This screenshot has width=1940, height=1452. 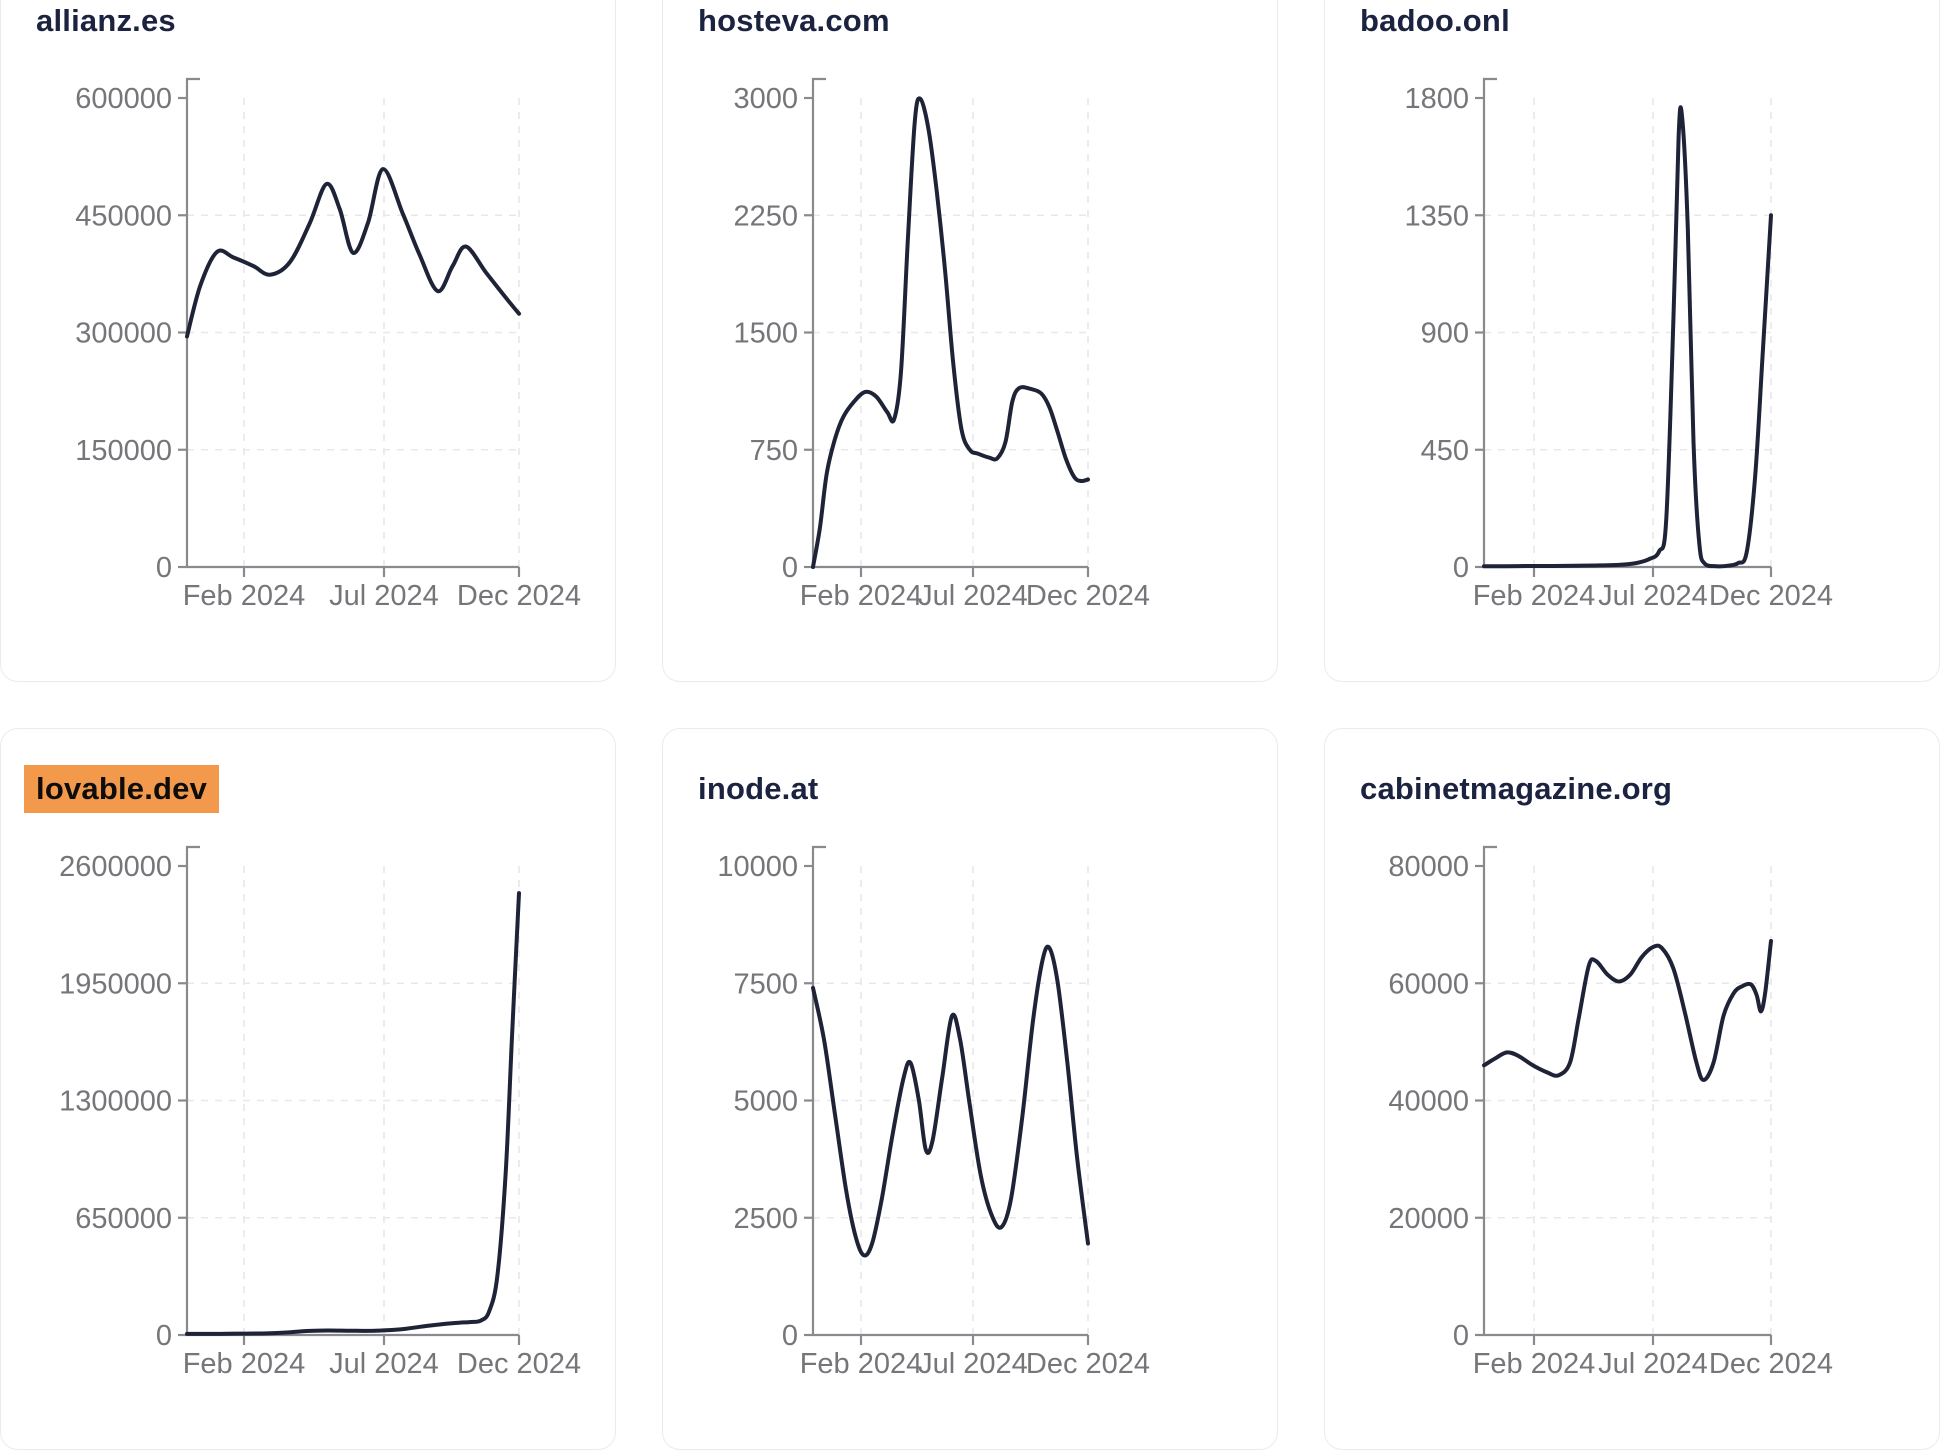 What do you see at coordinates (758, 788) in the screenshot?
I see `chart-title: inode.at` at bounding box center [758, 788].